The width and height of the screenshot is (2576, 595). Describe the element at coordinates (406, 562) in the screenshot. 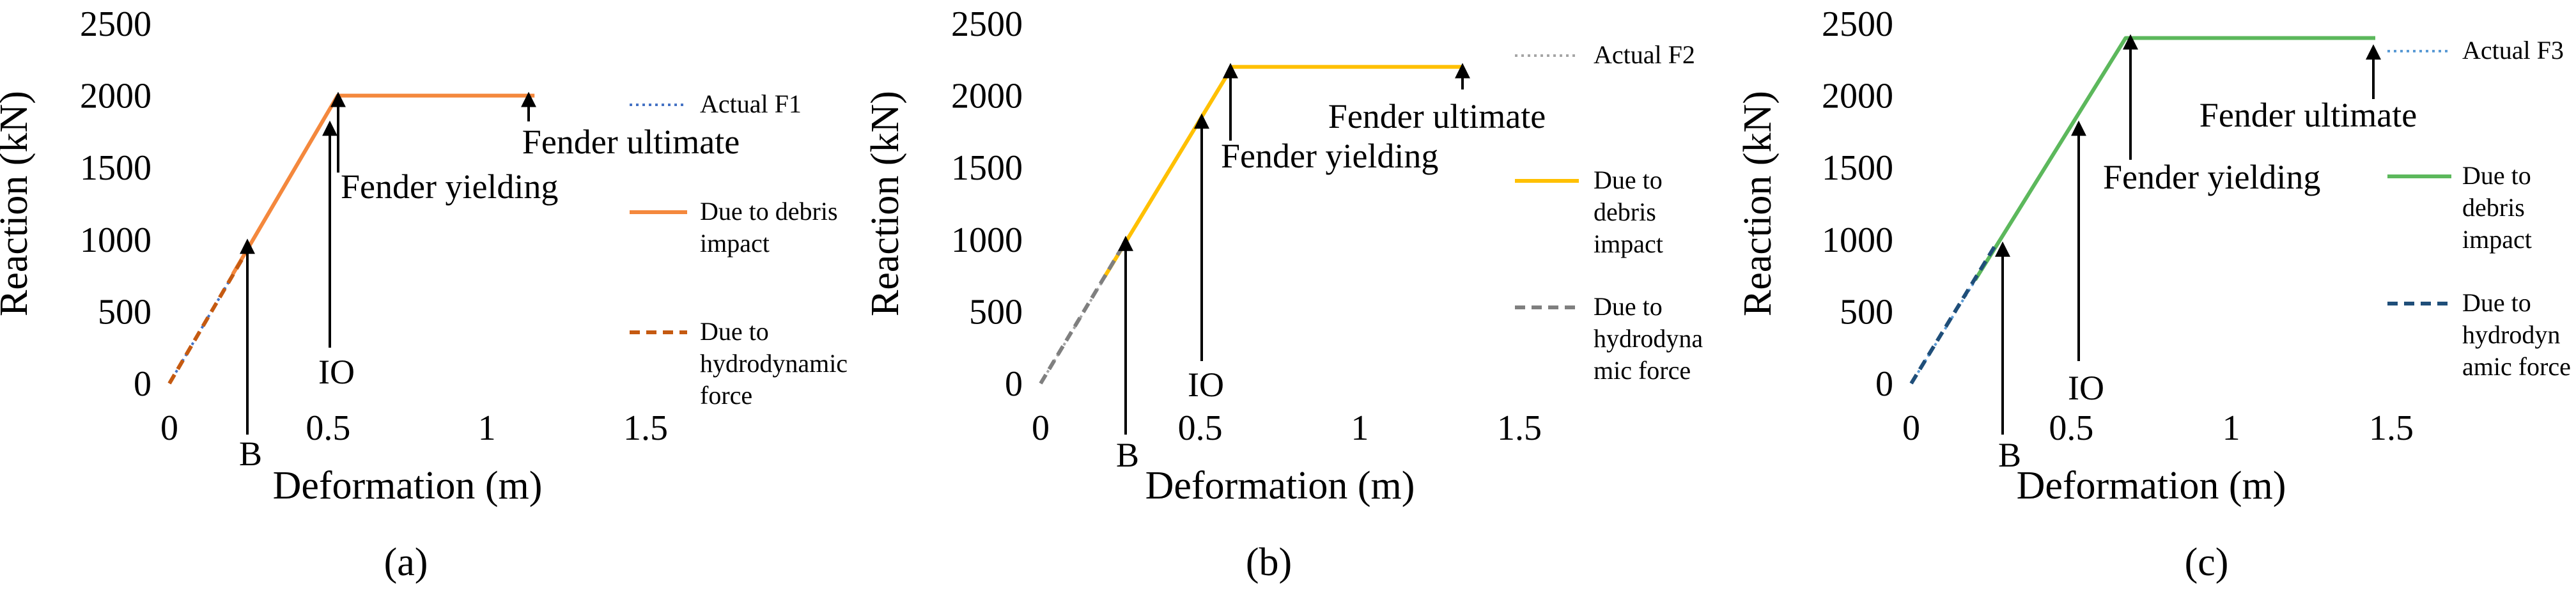

I see `panel-caption: (a)` at that location.